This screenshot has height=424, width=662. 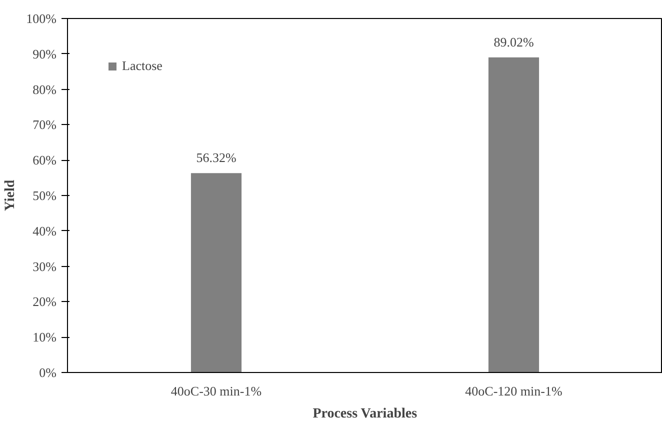 What do you see at coordinates (44, 160) in the screenshot?
I see `y-tick-label: 60%` at bounding box center [44, 160].